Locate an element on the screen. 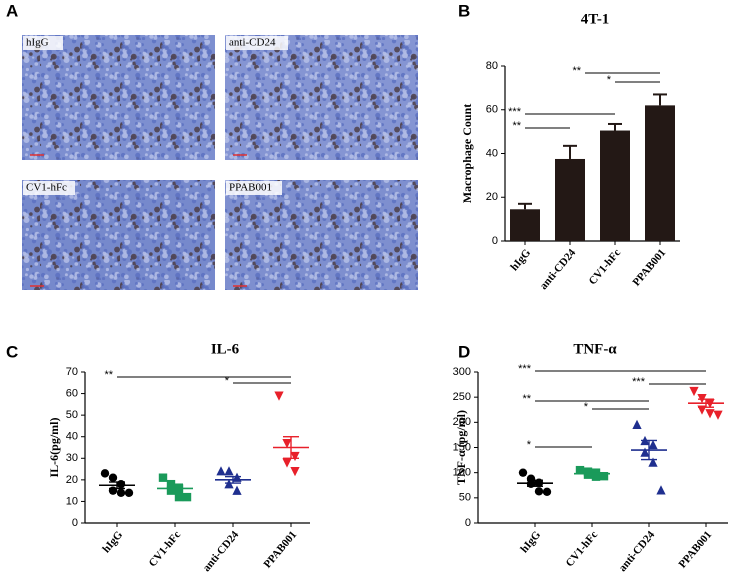  y-tick-label: 100 is located at coordinates (462, 473).